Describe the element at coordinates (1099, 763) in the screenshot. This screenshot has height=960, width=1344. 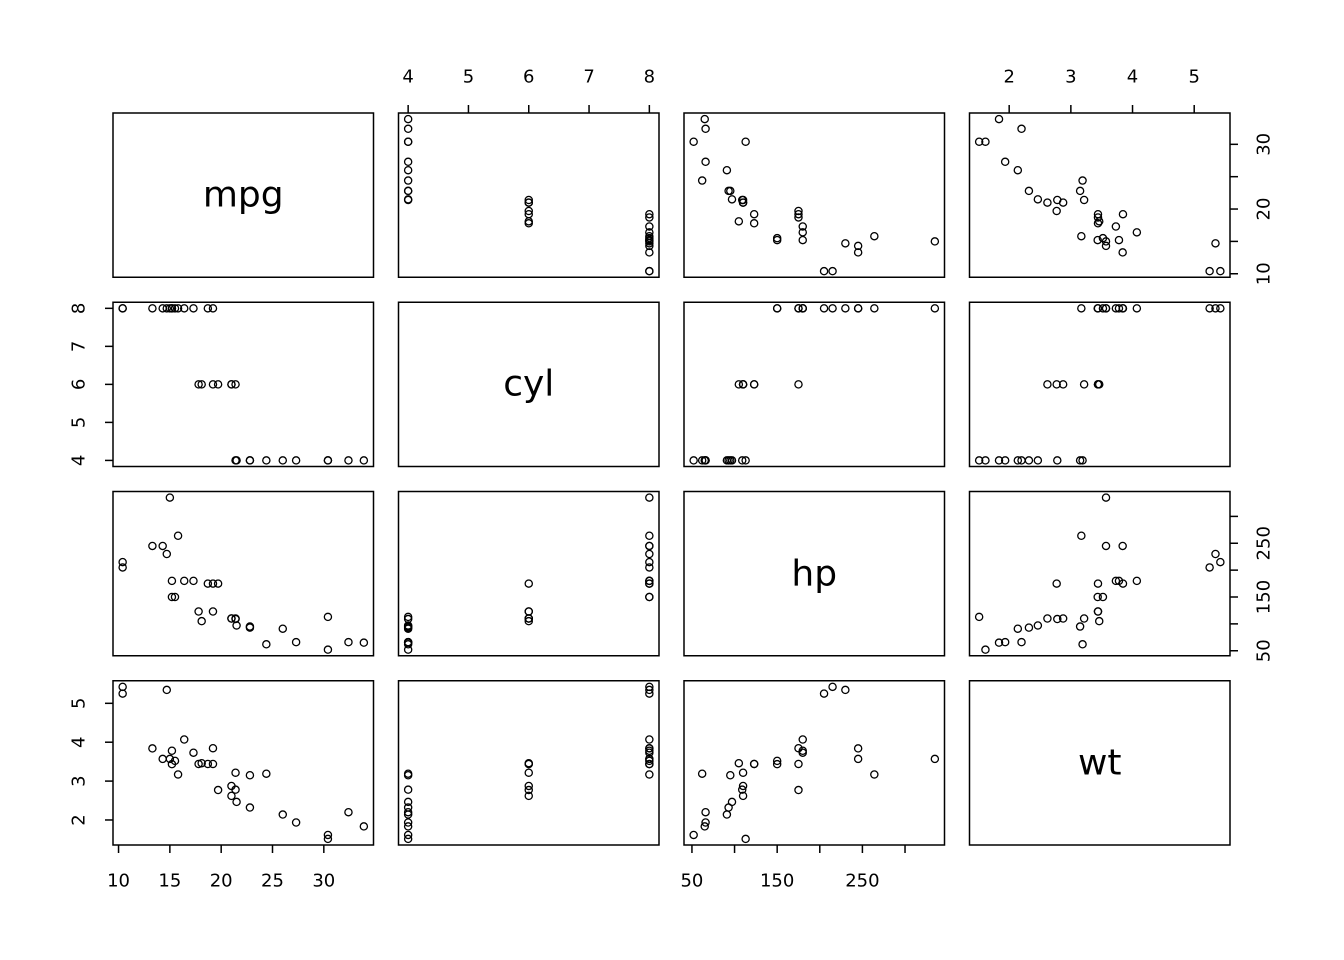
I see `variable-label-wt: wt` at that location.